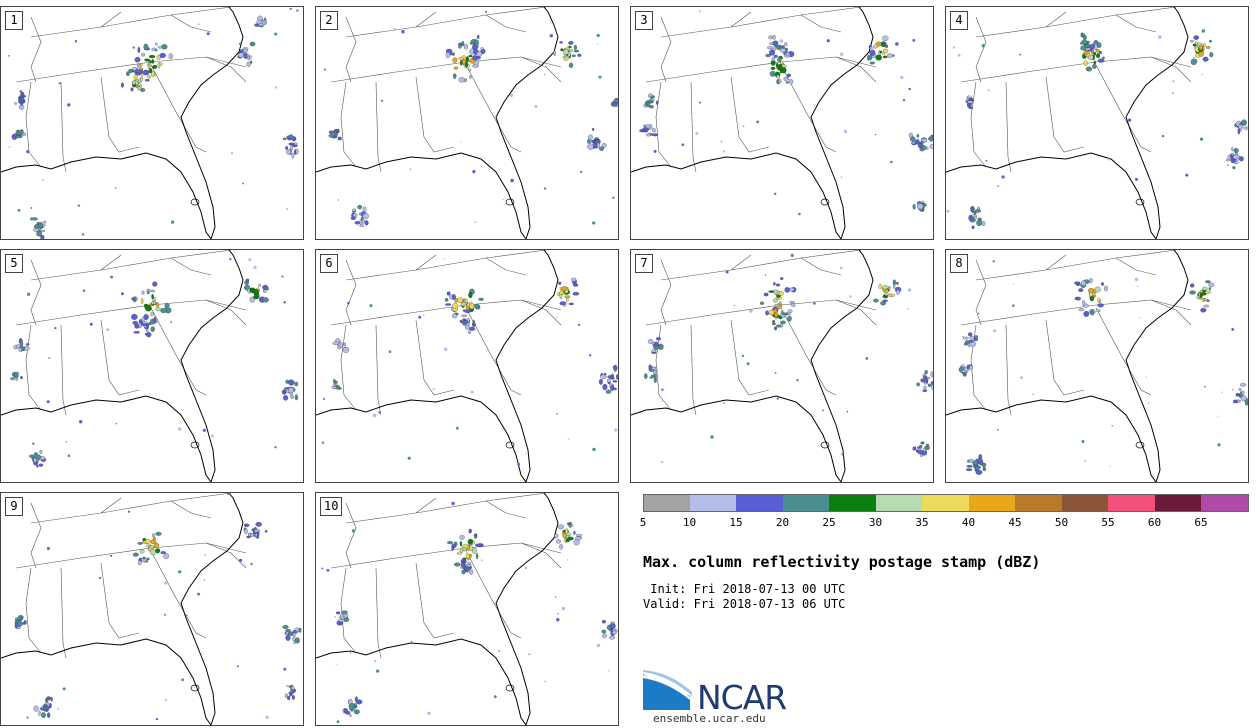 The height and width of the screenshot is (728, 1260). I want to click on member-panel-5: 5, so click(152, 366).